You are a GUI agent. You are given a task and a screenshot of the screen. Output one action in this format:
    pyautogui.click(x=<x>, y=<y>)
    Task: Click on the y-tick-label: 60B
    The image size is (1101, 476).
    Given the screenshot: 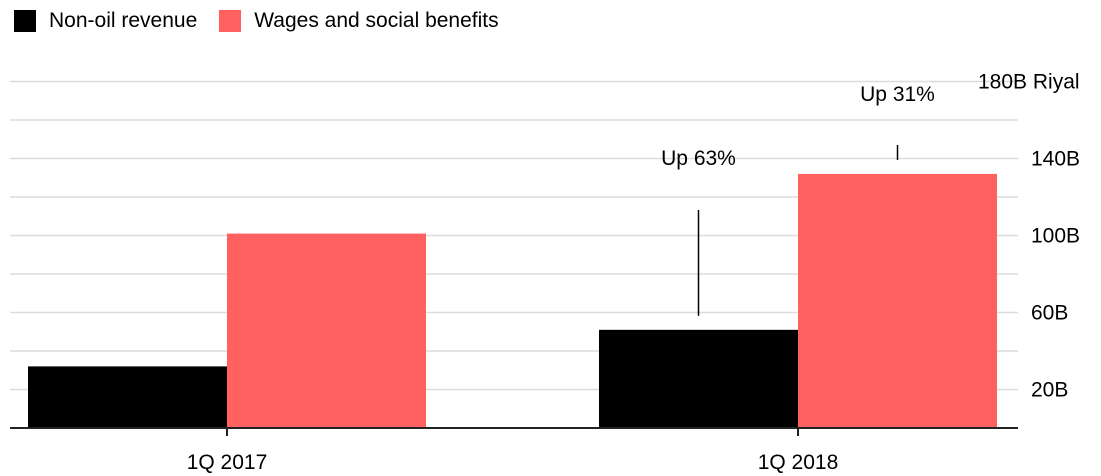 What is the action you would take?
    pyautogui.click(x=1049, y=313)
    